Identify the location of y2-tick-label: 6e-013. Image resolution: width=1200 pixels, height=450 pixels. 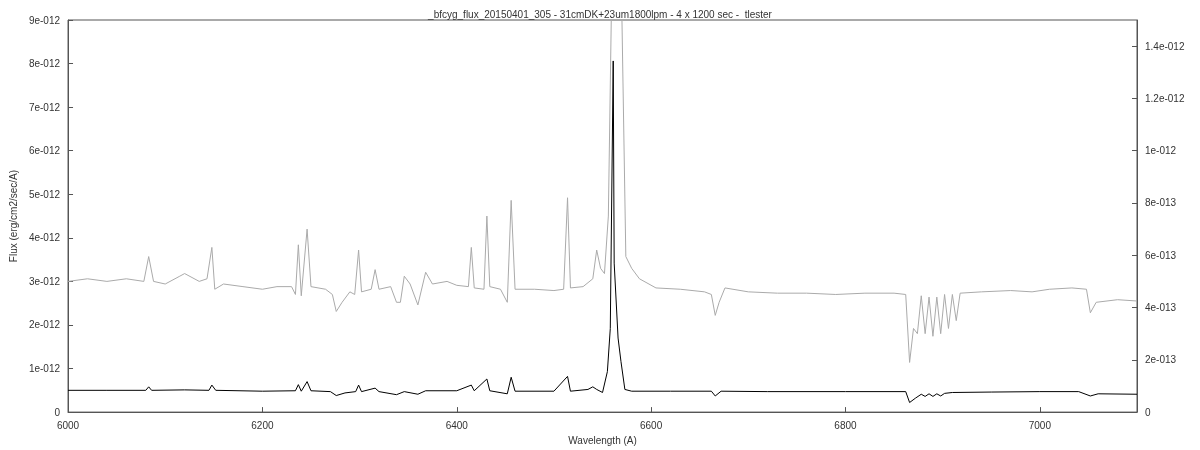
(1161, 255).